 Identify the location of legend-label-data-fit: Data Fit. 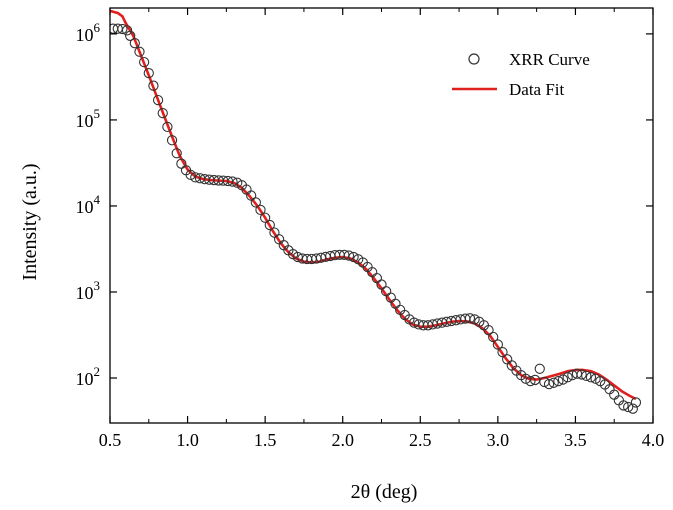
(537, 89).